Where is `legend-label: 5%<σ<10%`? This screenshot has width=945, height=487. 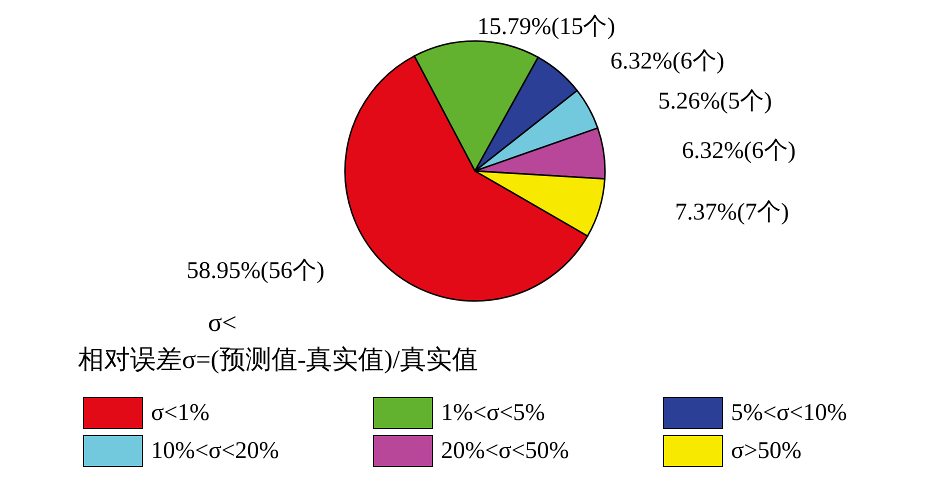
legend-label: 5%<σ<10% is located at coordinates (789, 413).